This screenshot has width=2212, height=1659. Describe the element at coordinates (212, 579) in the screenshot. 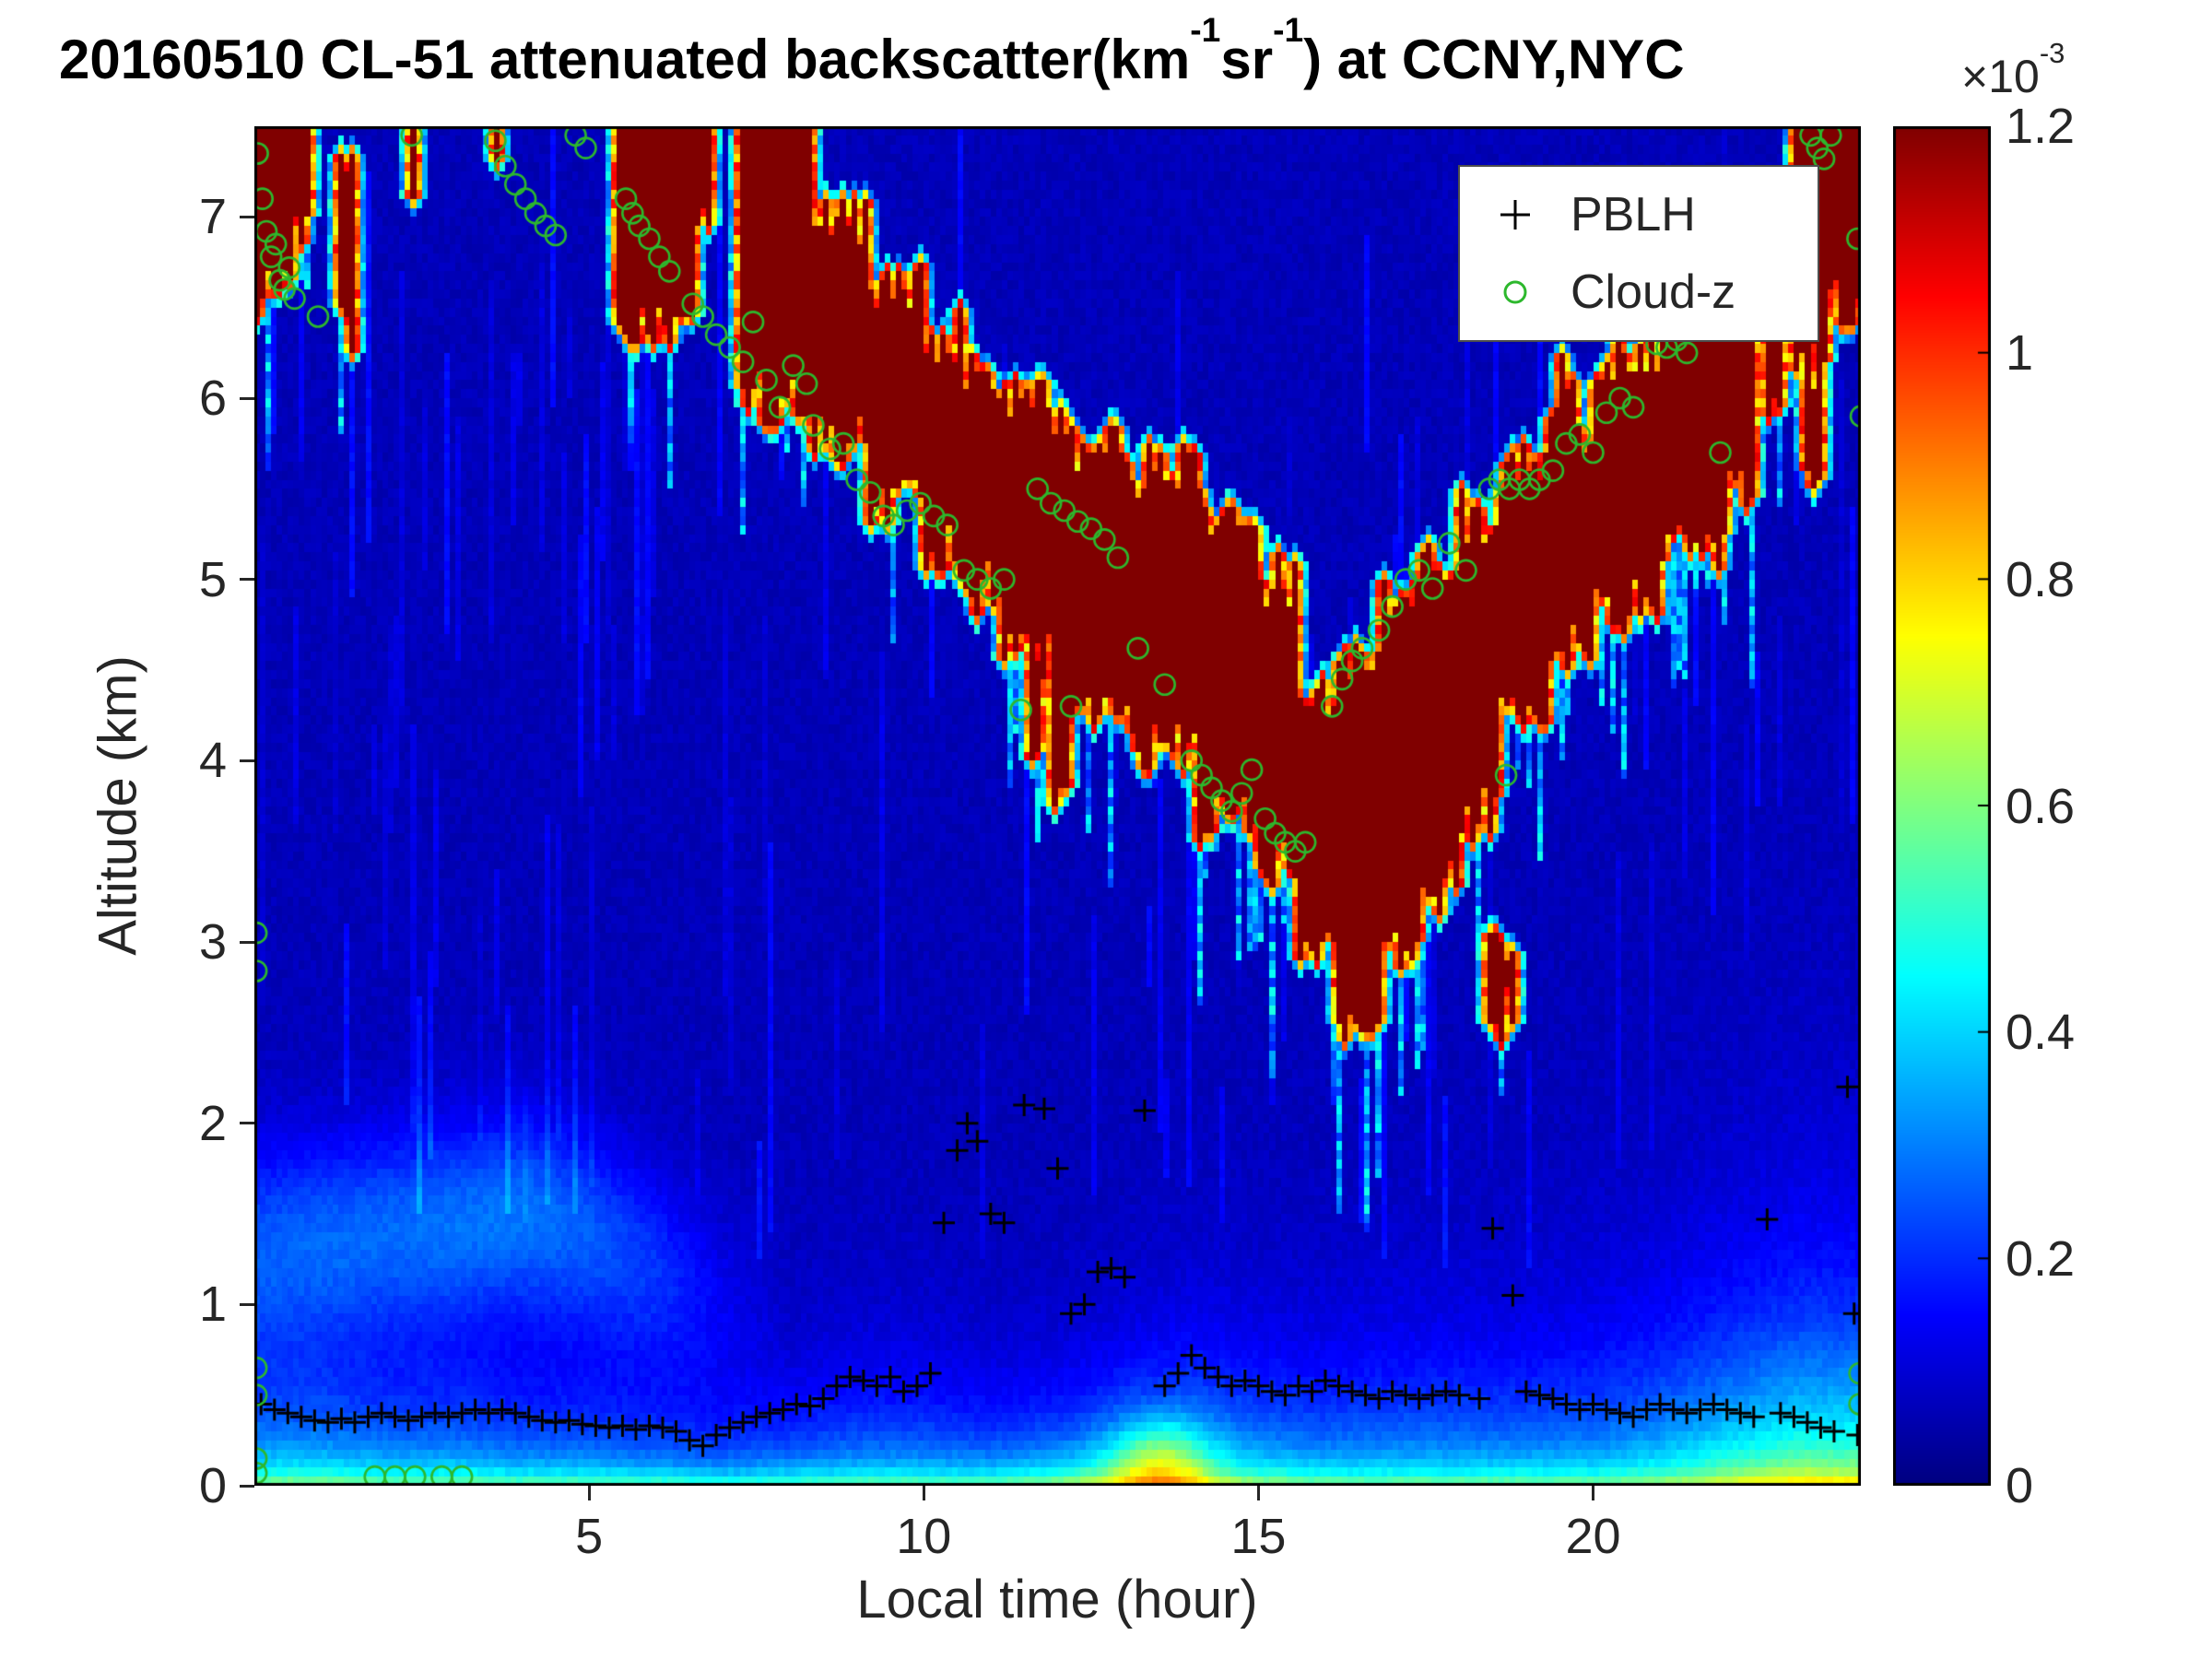

I see `y-tick-label: 5` at that location.